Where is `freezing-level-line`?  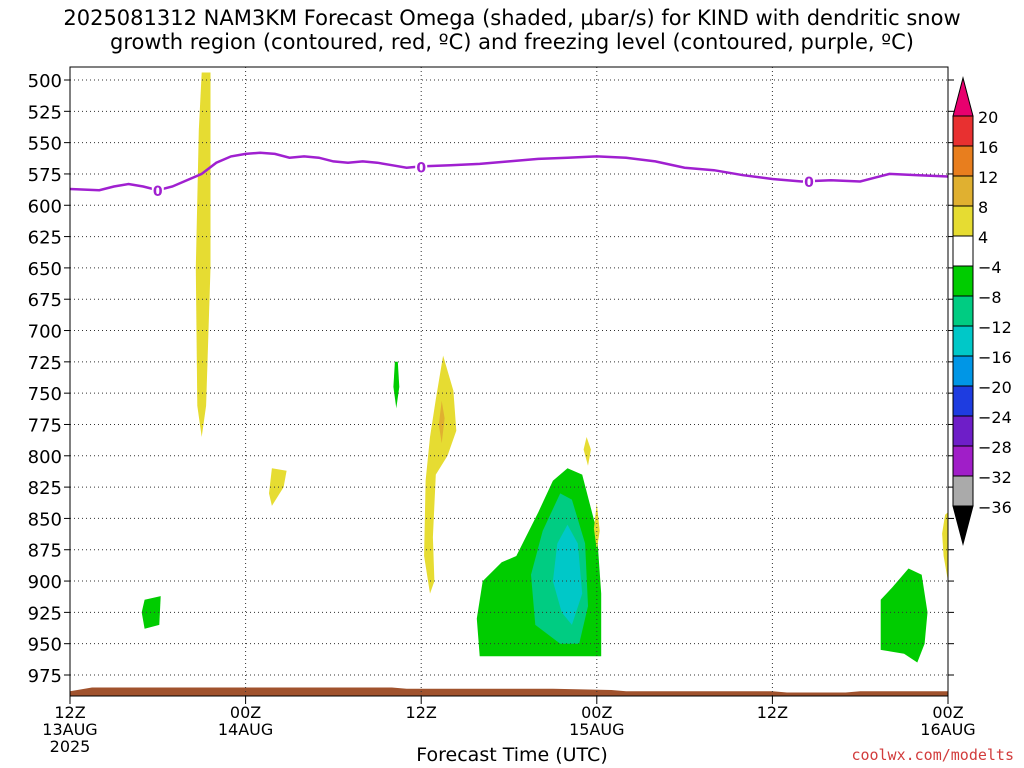
freezing-level-line is located at coordinates (509, 171).